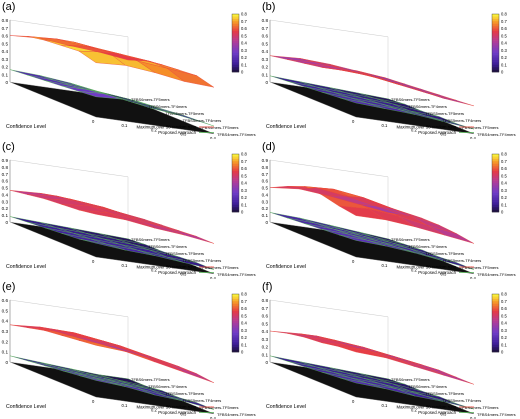  What do you see at coordinates (112, 243) in the screenshot?
I see `surface-proposed` at bounding box center [112, 243].